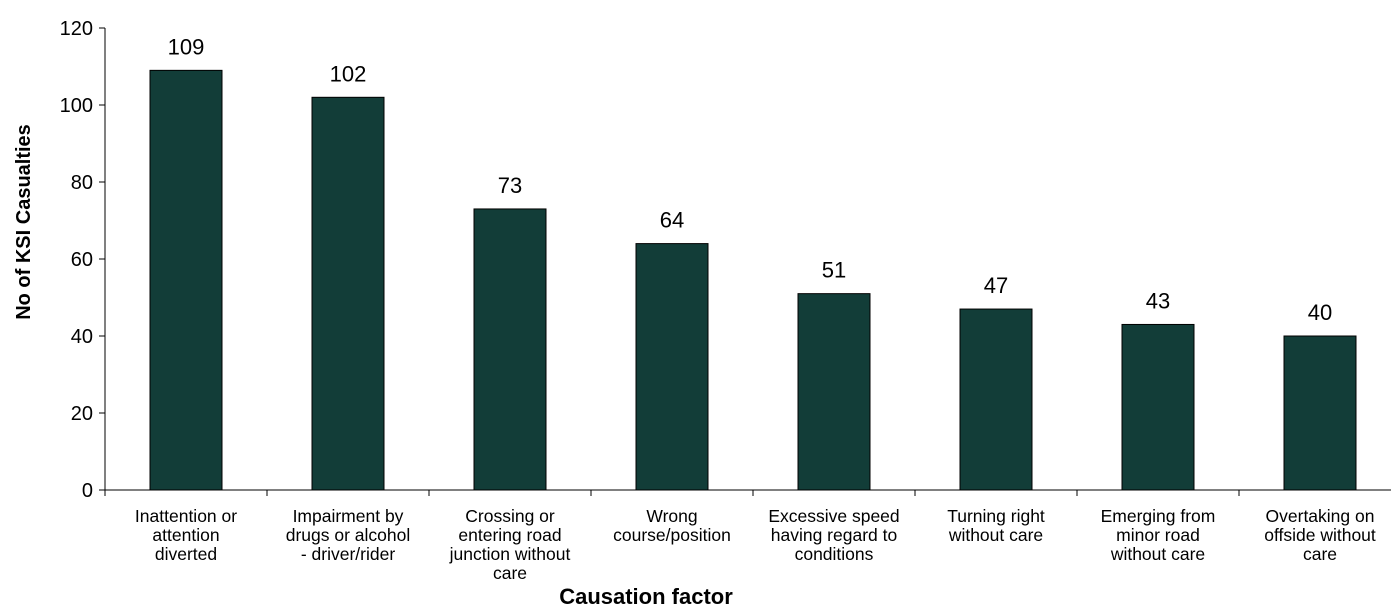 Image resolution: width=1391 pixels, height=611 pixels. Describe the element at coordinates (186, 46) in the screenshot. I see `data-label: 109` at that location.